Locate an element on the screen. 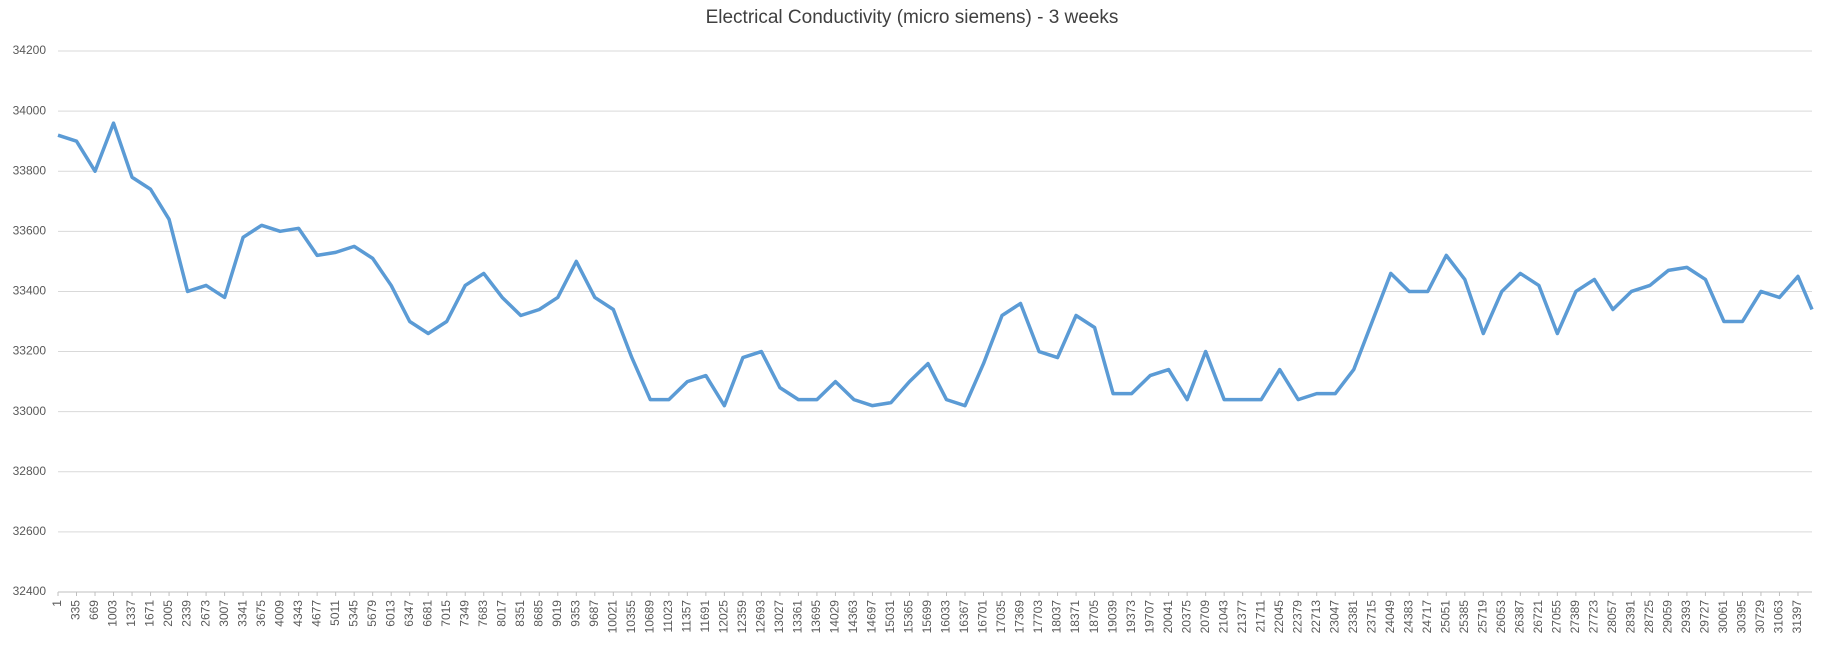 This screenshot has width=1827, height=645. x-tick-label: 26053 is located at coordinates (1501, 617).